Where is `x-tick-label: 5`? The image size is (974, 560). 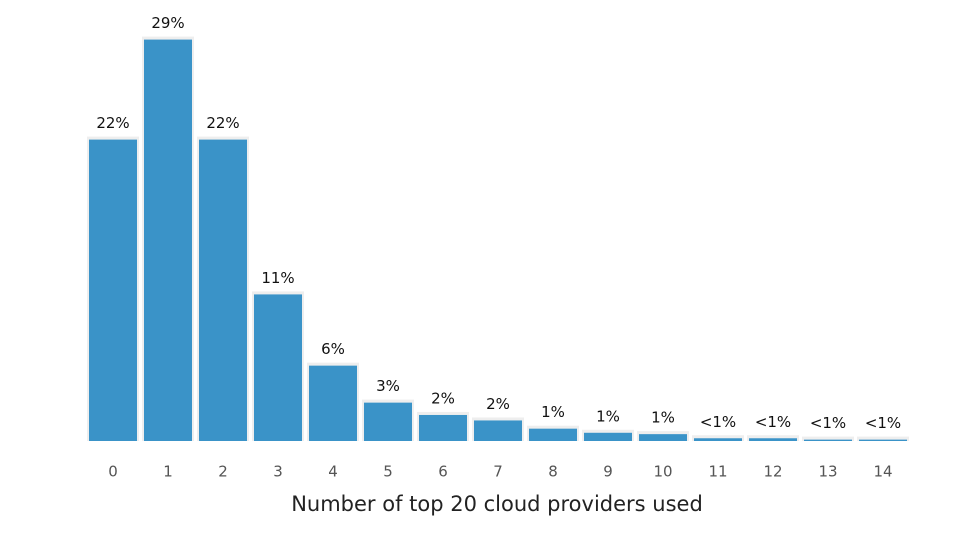
x-tick-label: 5 is located at coordinates (388, 472).